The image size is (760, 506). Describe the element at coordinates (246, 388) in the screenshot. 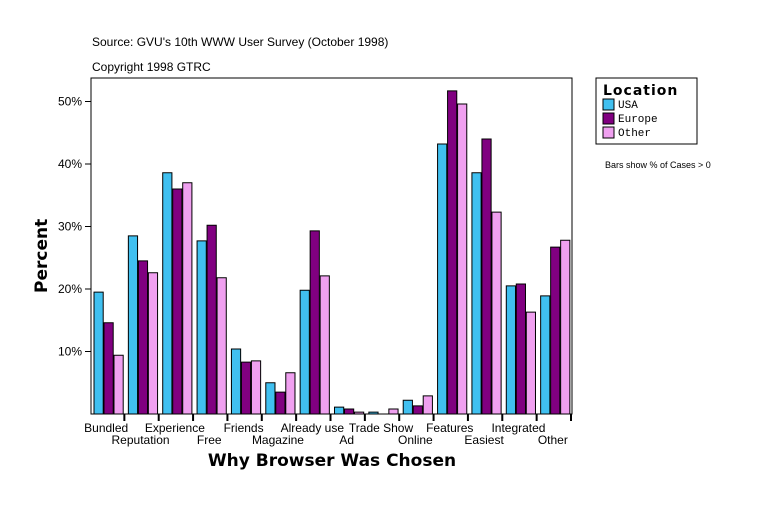

I see `bar-europe-friends` at that location.